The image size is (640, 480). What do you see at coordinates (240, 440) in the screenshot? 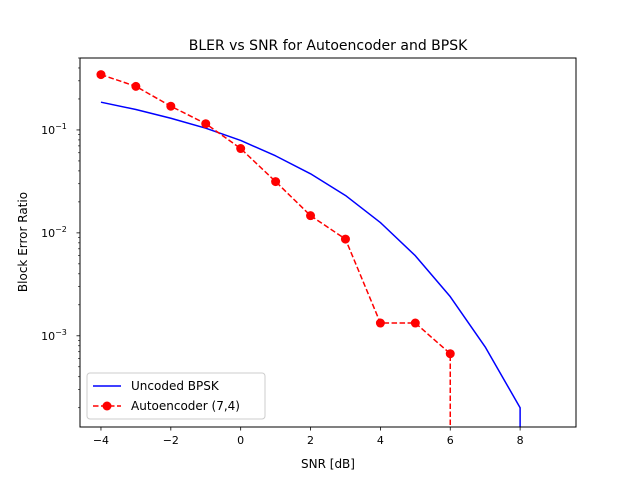
I see `x-tick-label: 0` at bounding box center [240, 440].